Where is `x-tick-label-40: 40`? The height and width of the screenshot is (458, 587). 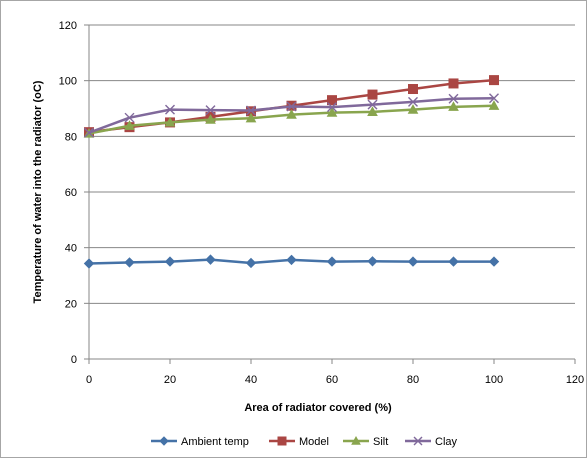 x-tick-label-40: 40 is located at coordinates (251, 380).